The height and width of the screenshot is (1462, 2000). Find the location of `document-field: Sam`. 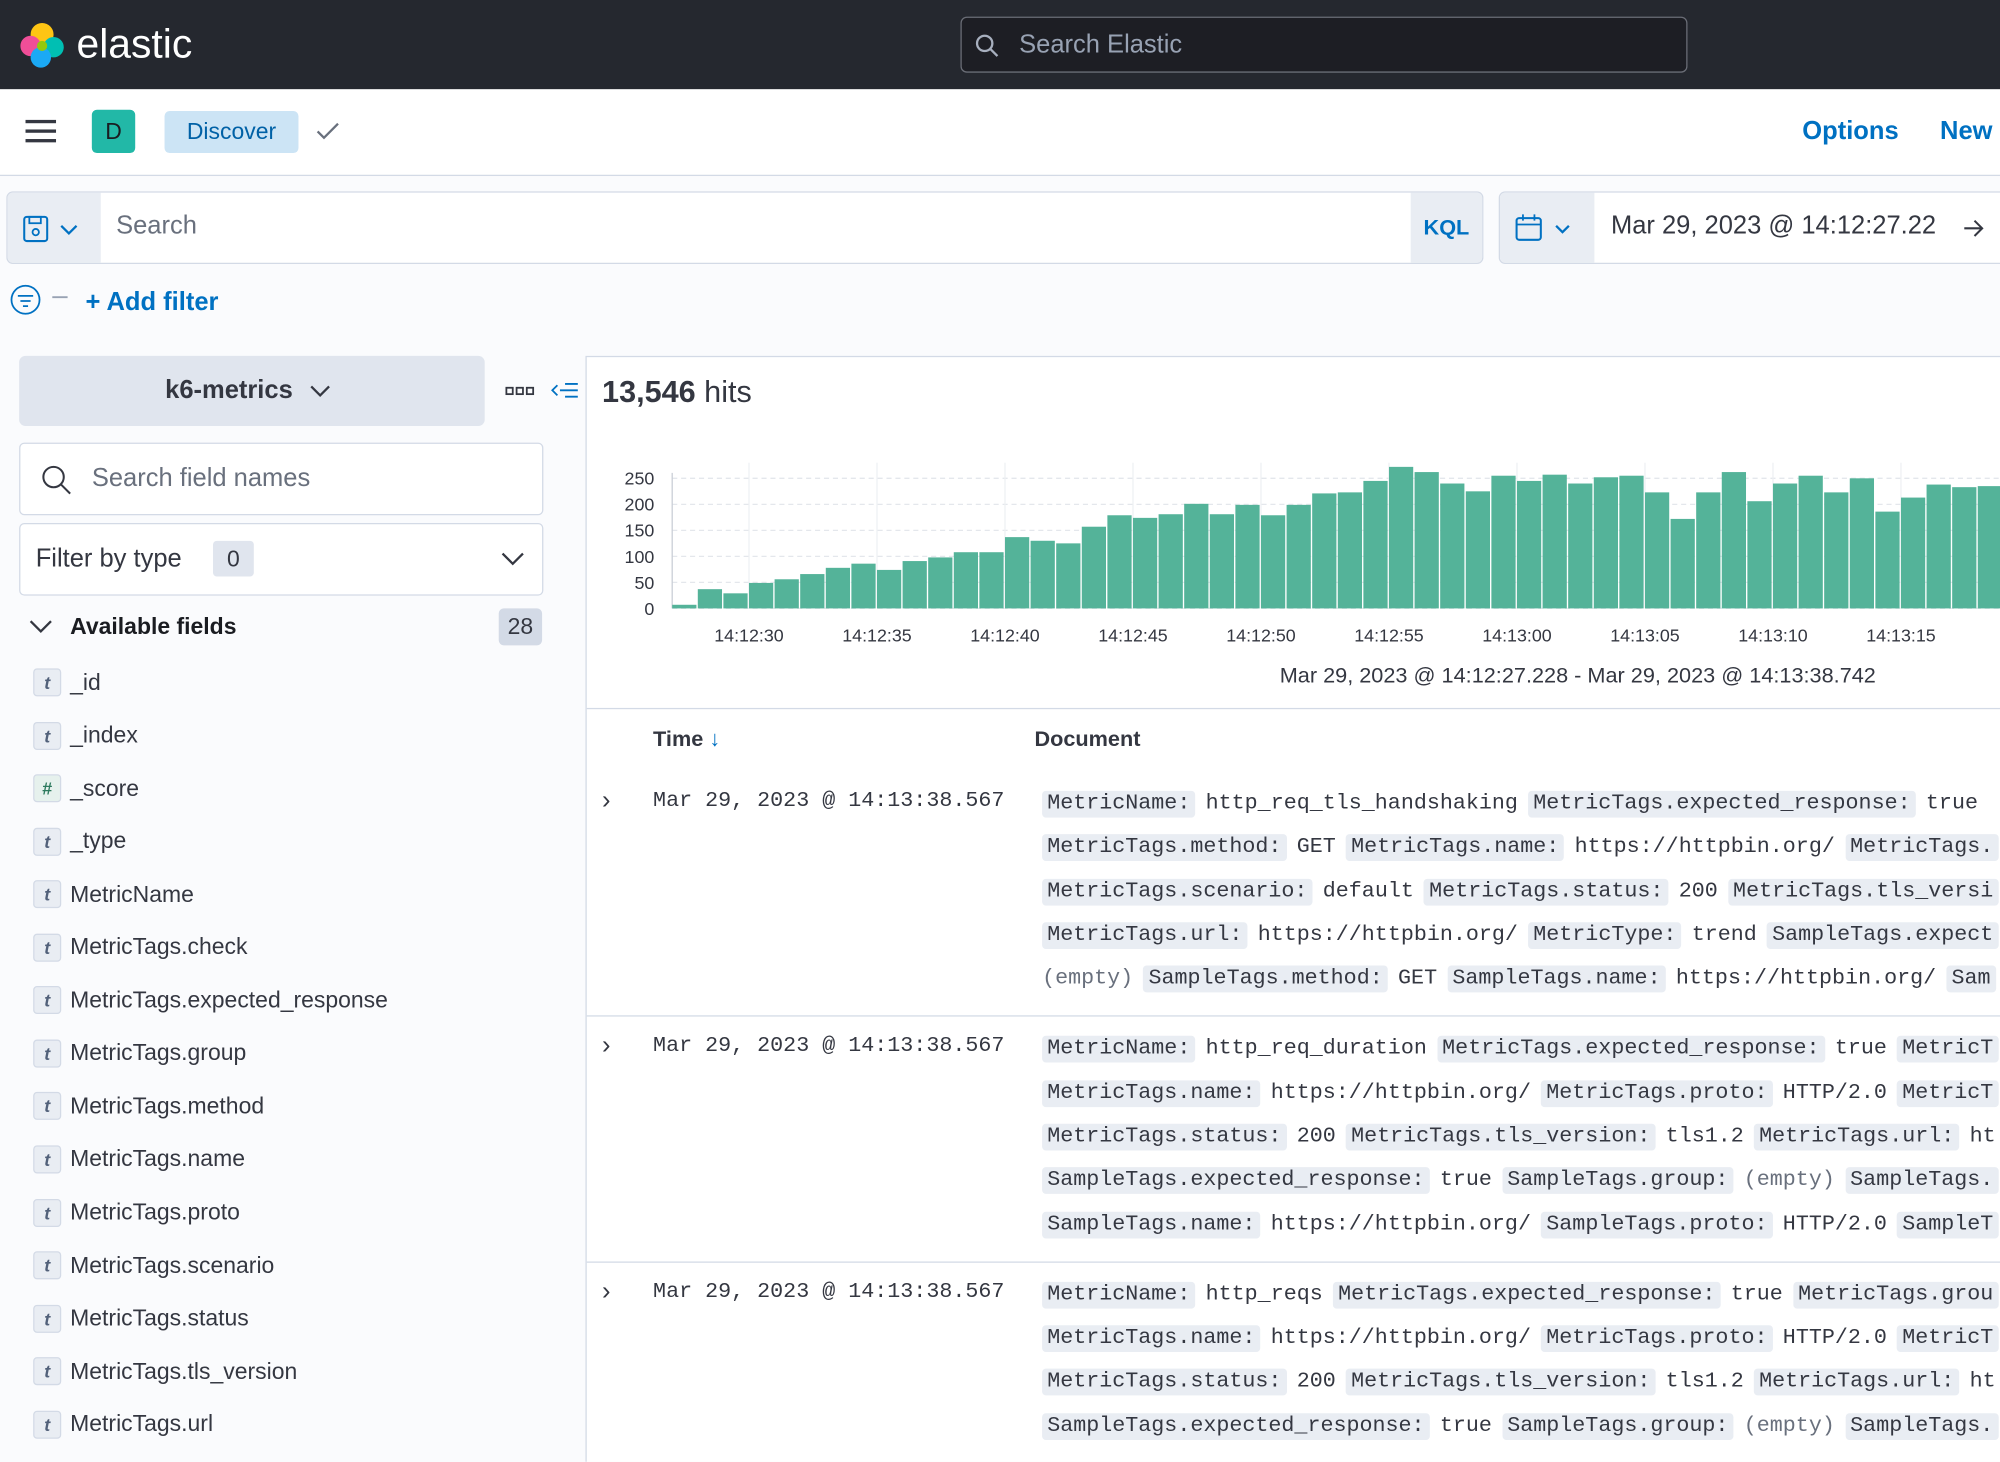

document-field: Sam is located at coordinates (1970, 979).